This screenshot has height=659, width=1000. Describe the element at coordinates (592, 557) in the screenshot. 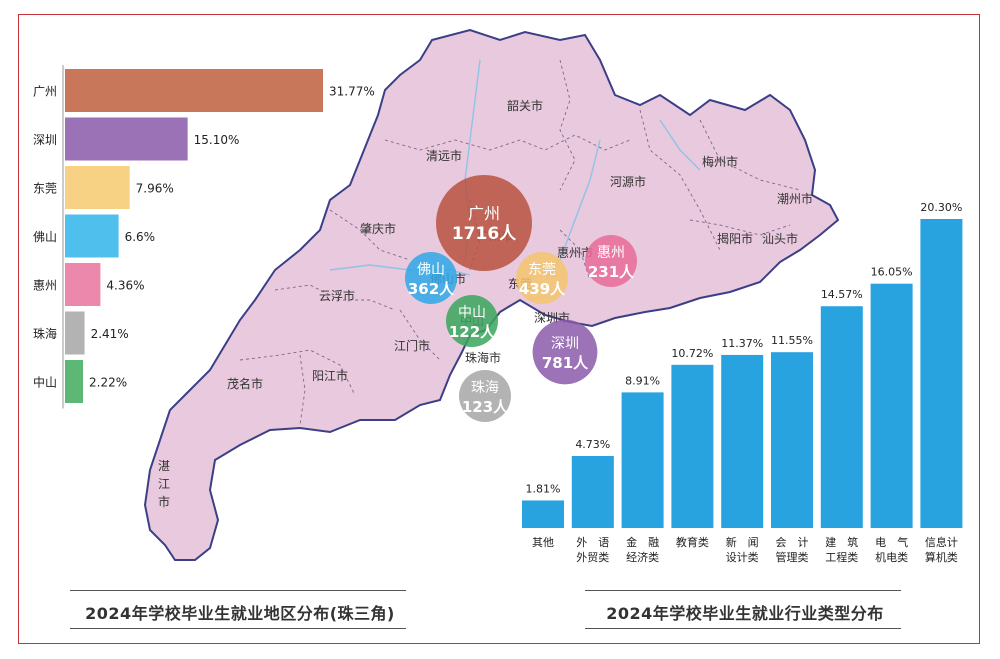

I see `industry-category-label: 外贸类` at that location.